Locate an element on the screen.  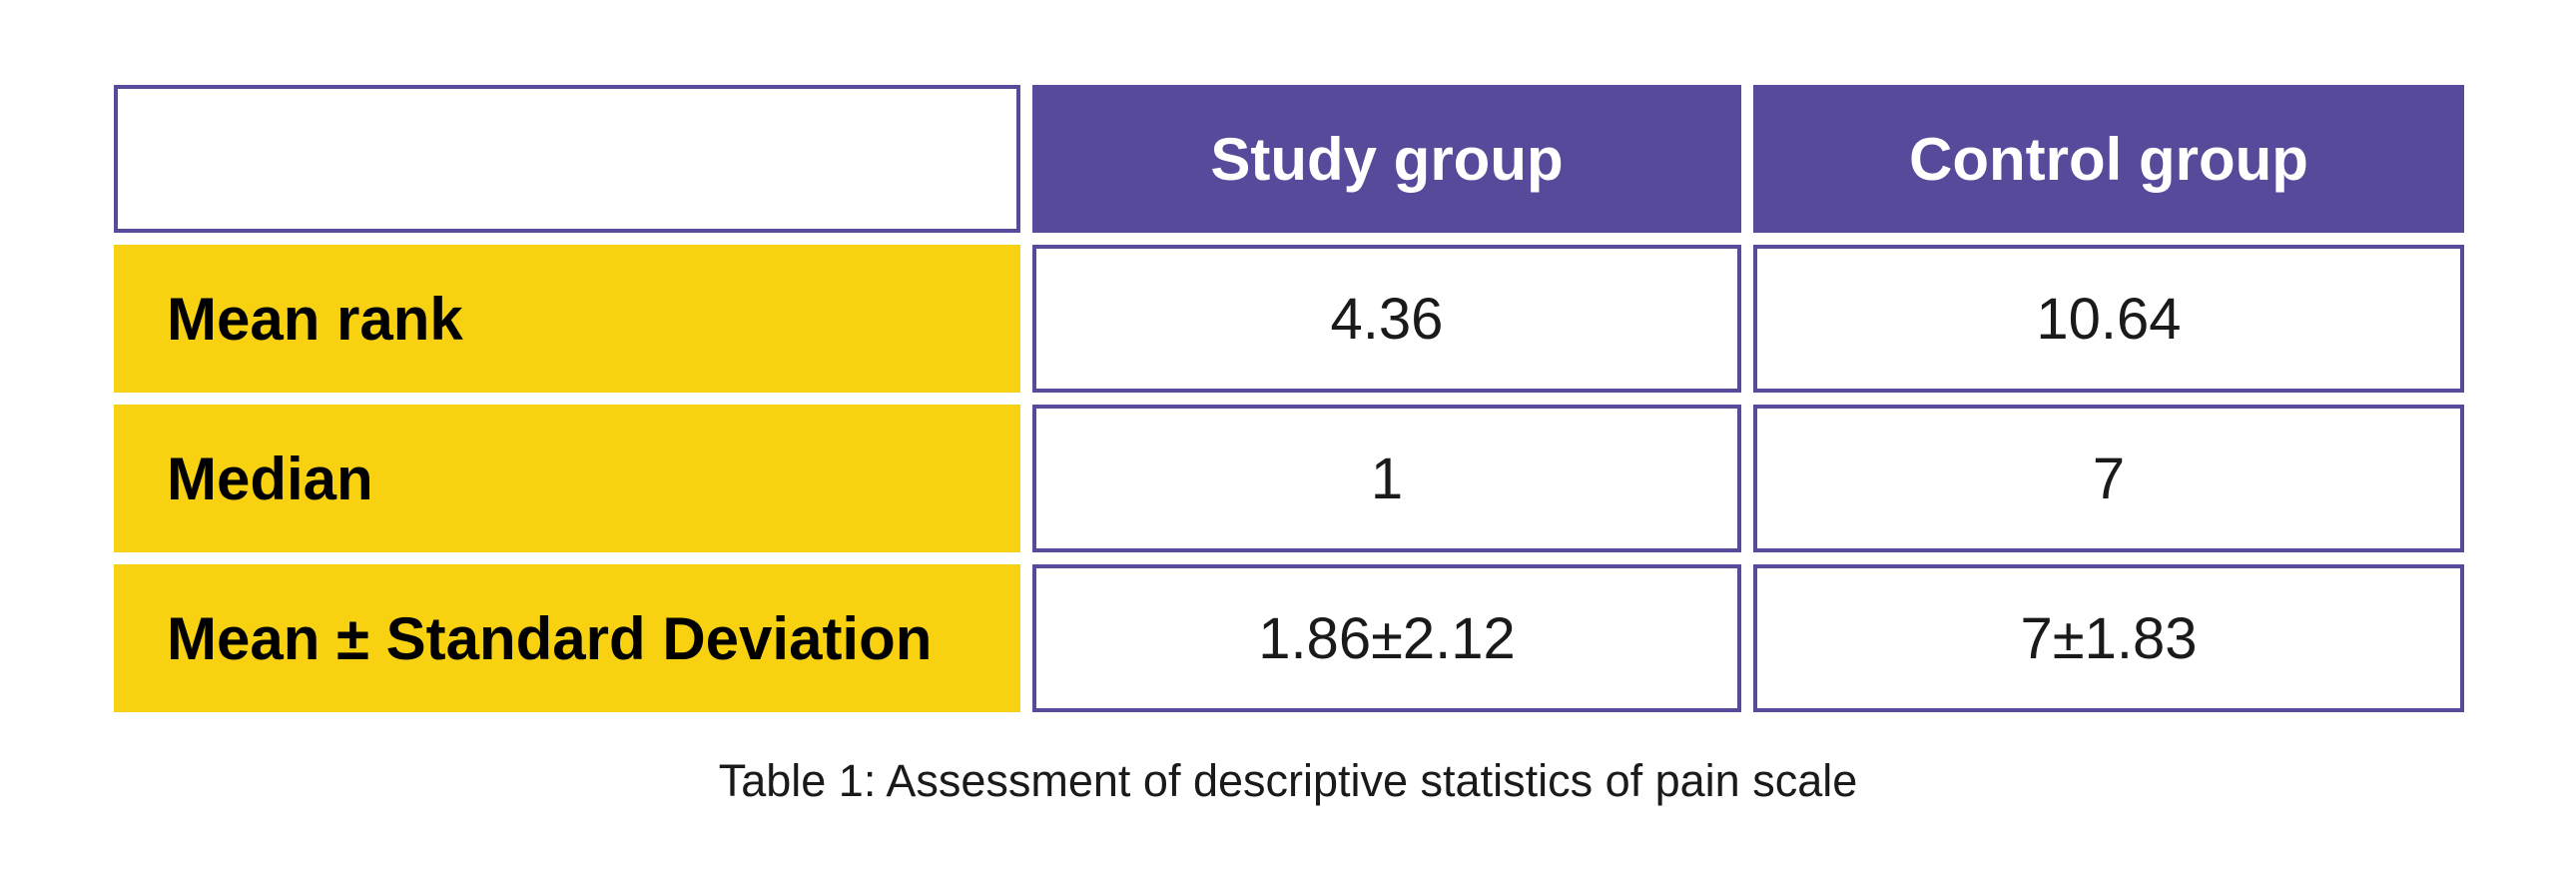
table-cell-median-study: 1 is located at coordinates (1386, 479).